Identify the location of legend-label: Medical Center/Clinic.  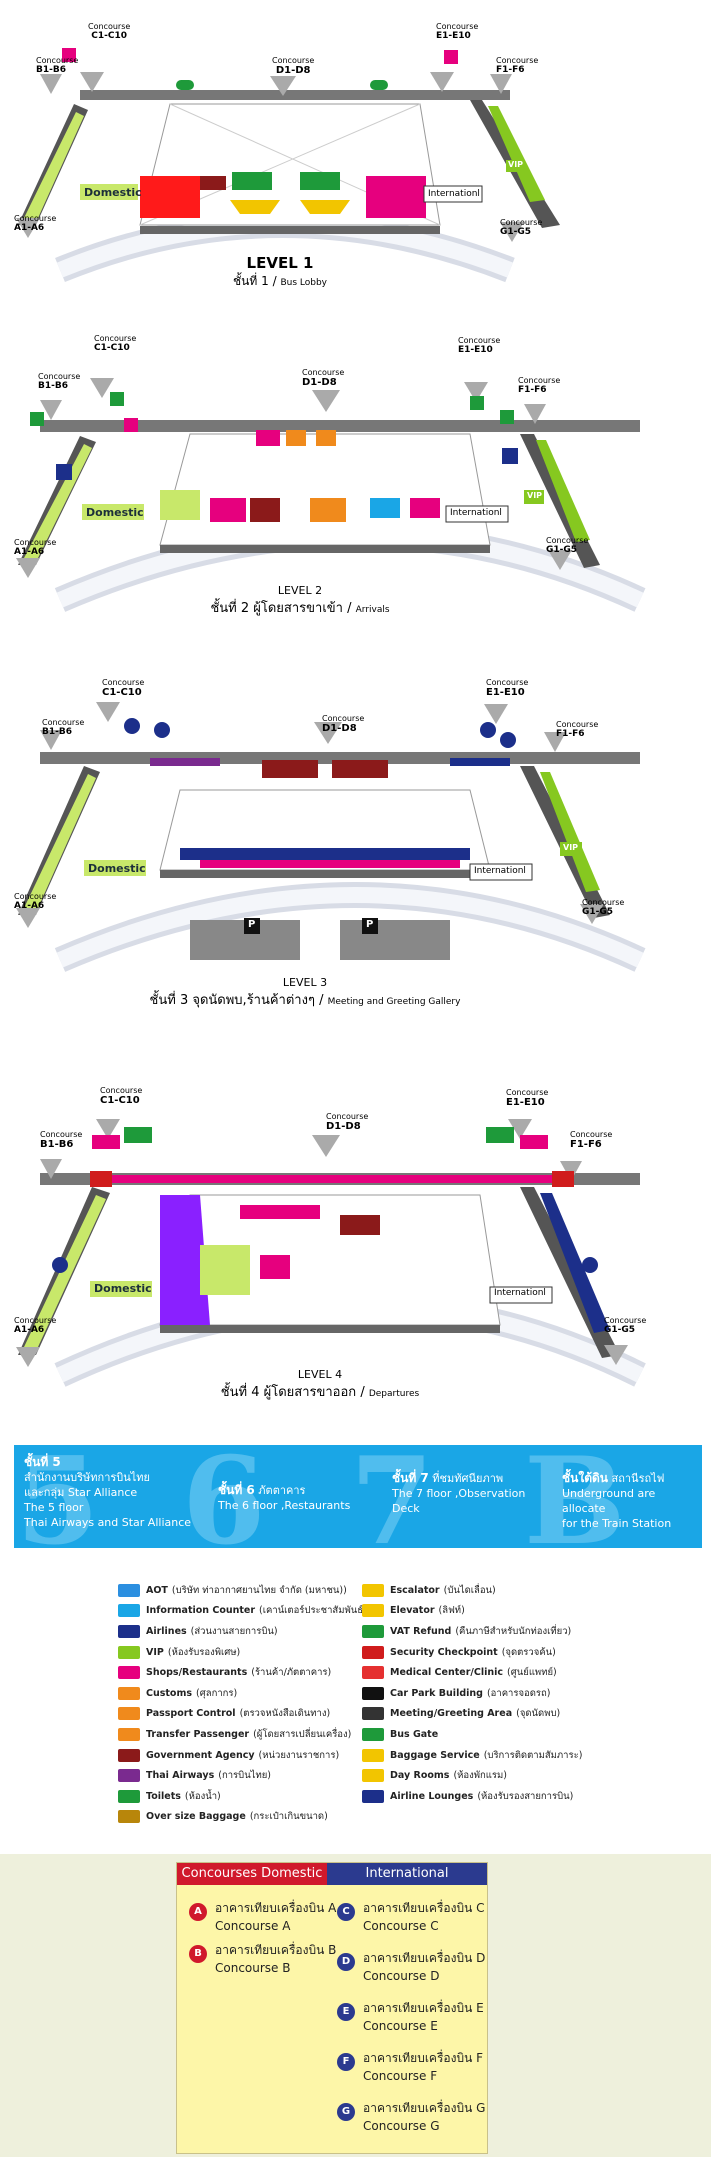
(447, 1673).